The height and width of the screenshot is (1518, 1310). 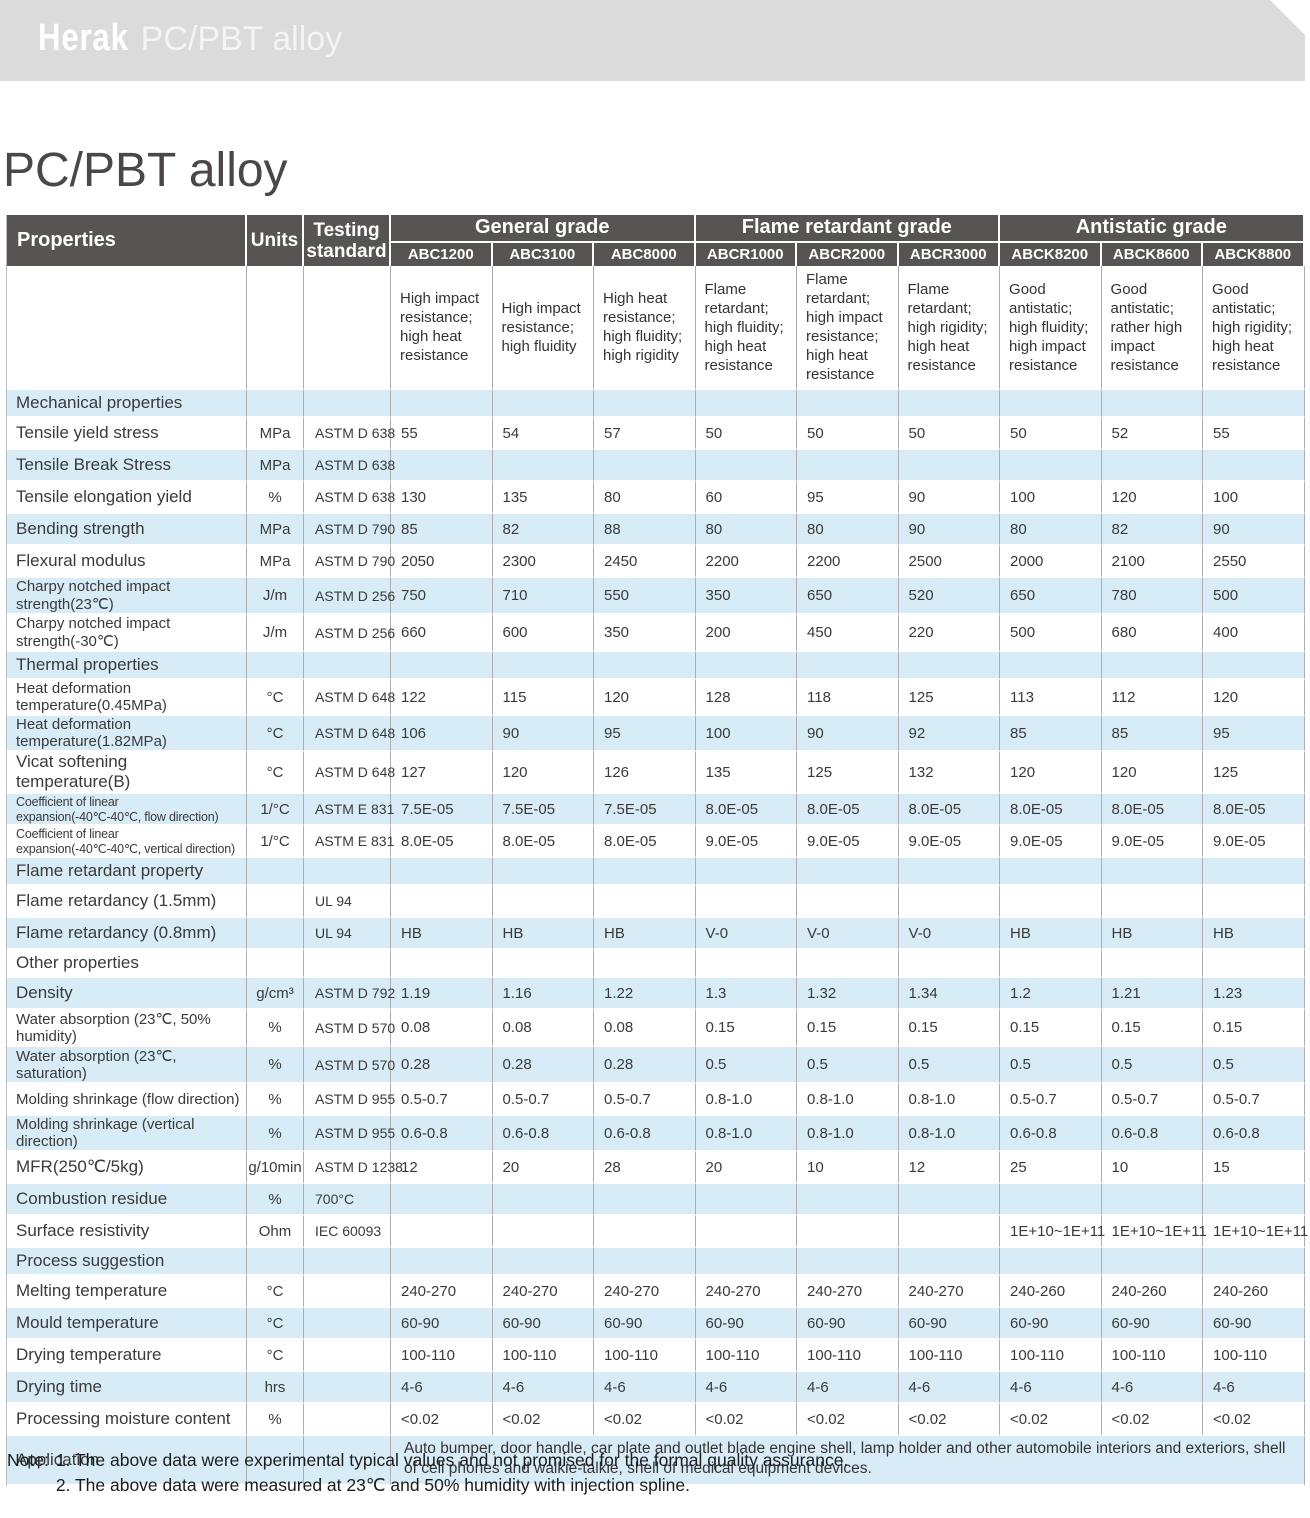 I want to click on banner-subtitle: PC/PBT alloy, so click(x=241, y=39).